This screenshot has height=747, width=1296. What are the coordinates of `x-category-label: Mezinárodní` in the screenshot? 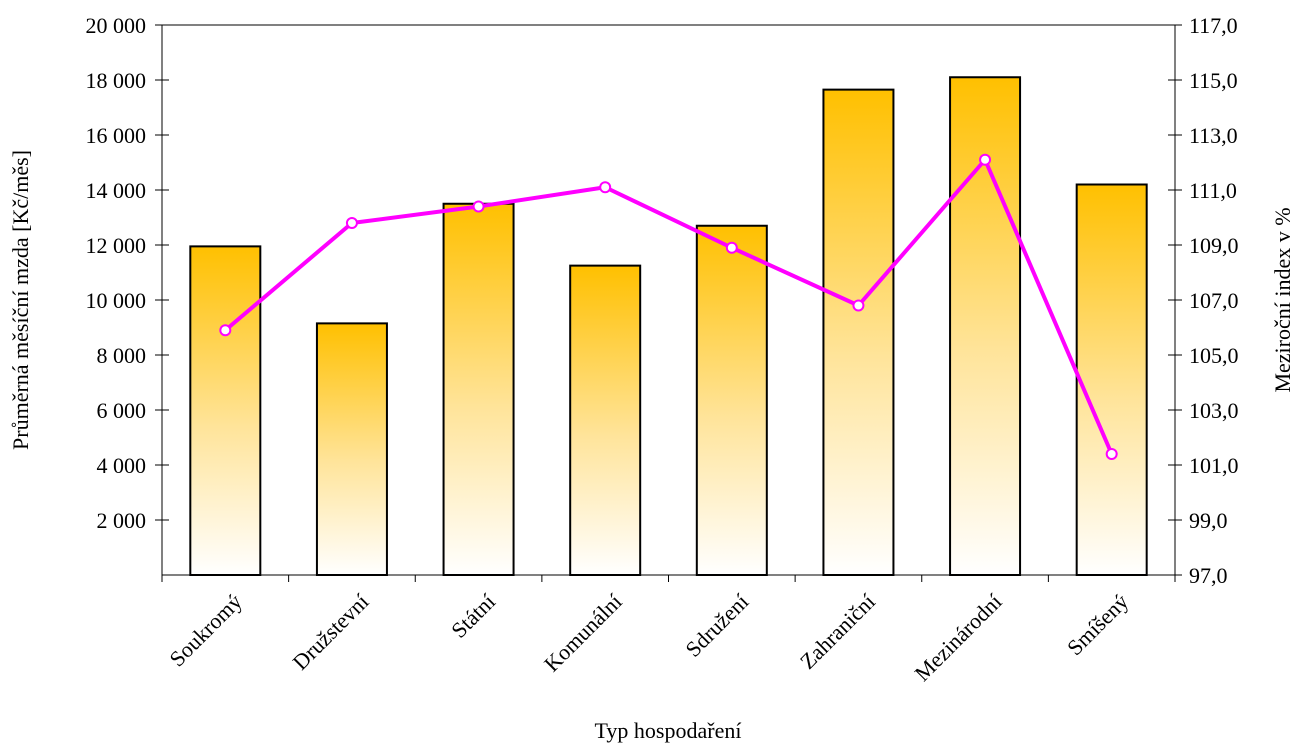 It's located at (957, 637).